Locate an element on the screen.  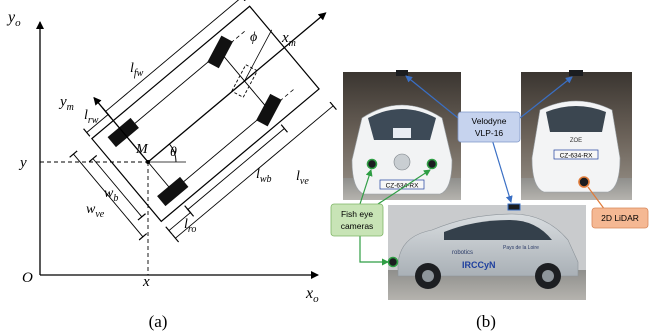
dim-lrw is located at coordinates (97, 123).